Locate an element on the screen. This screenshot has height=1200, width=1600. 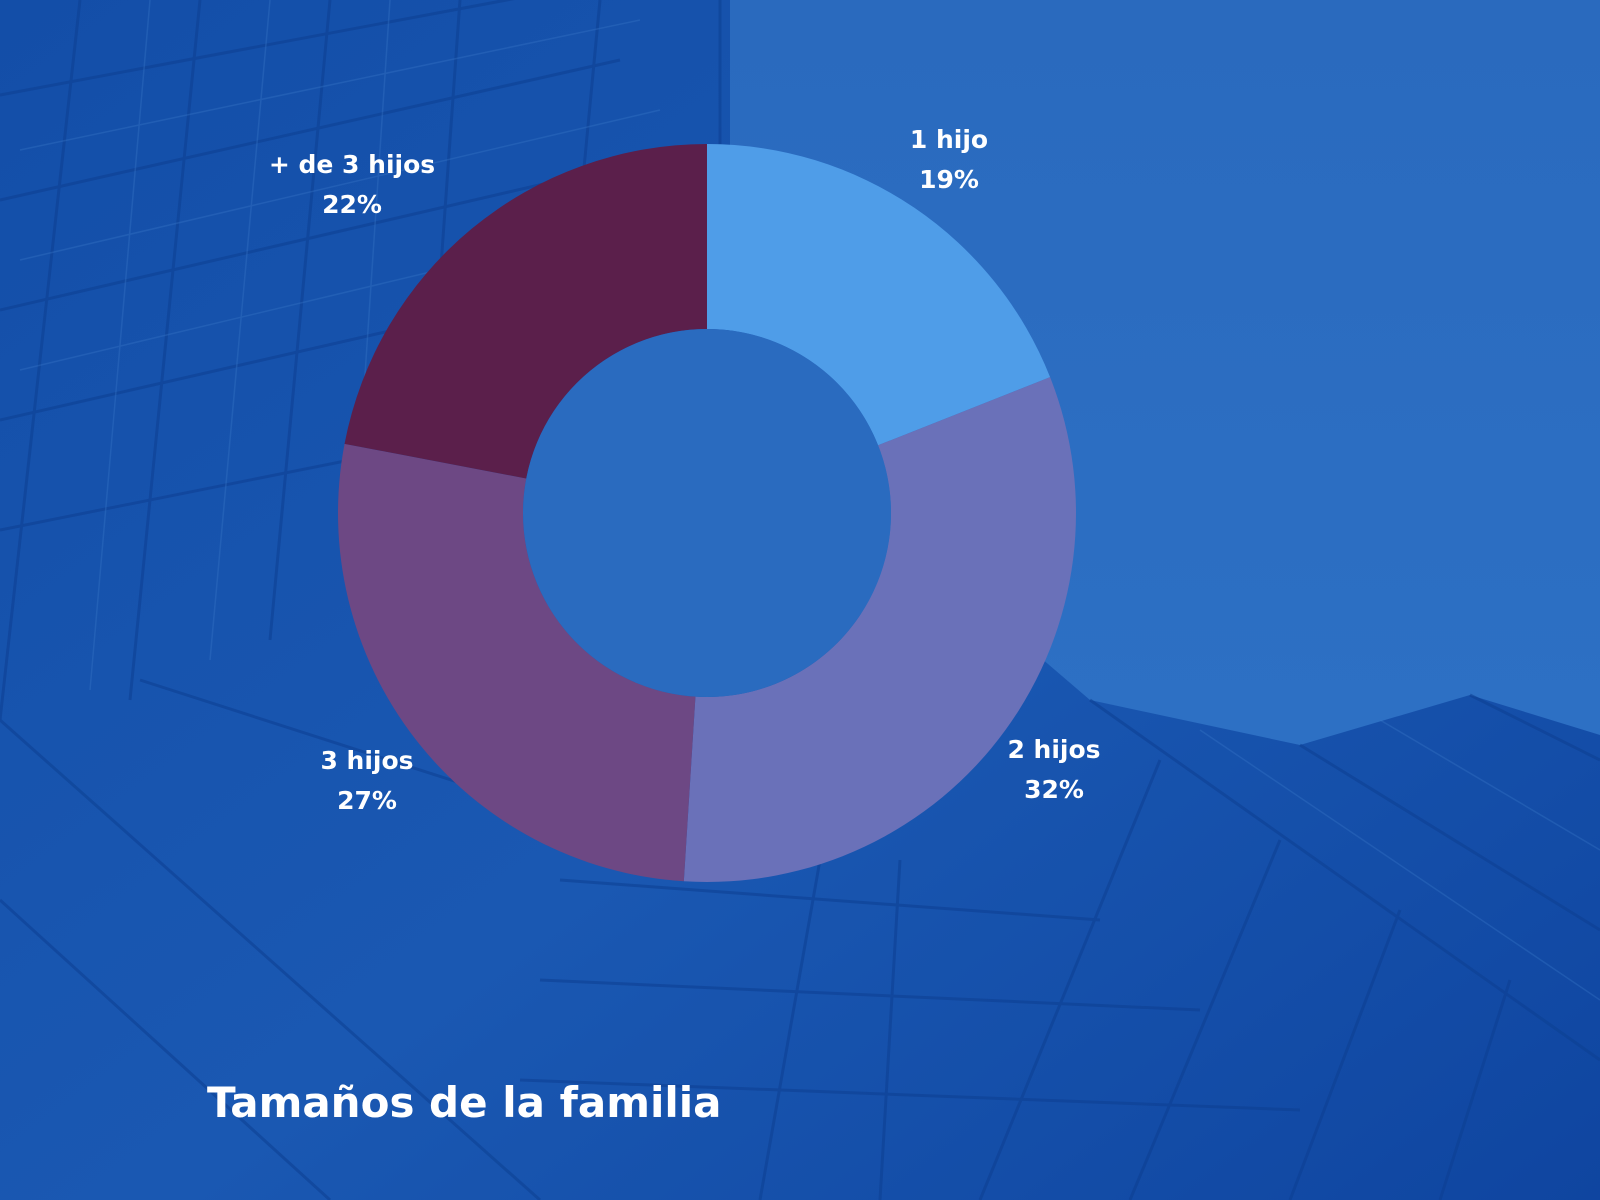
slice-label: 3 hijos 27% is located at coordinates (366, 780).